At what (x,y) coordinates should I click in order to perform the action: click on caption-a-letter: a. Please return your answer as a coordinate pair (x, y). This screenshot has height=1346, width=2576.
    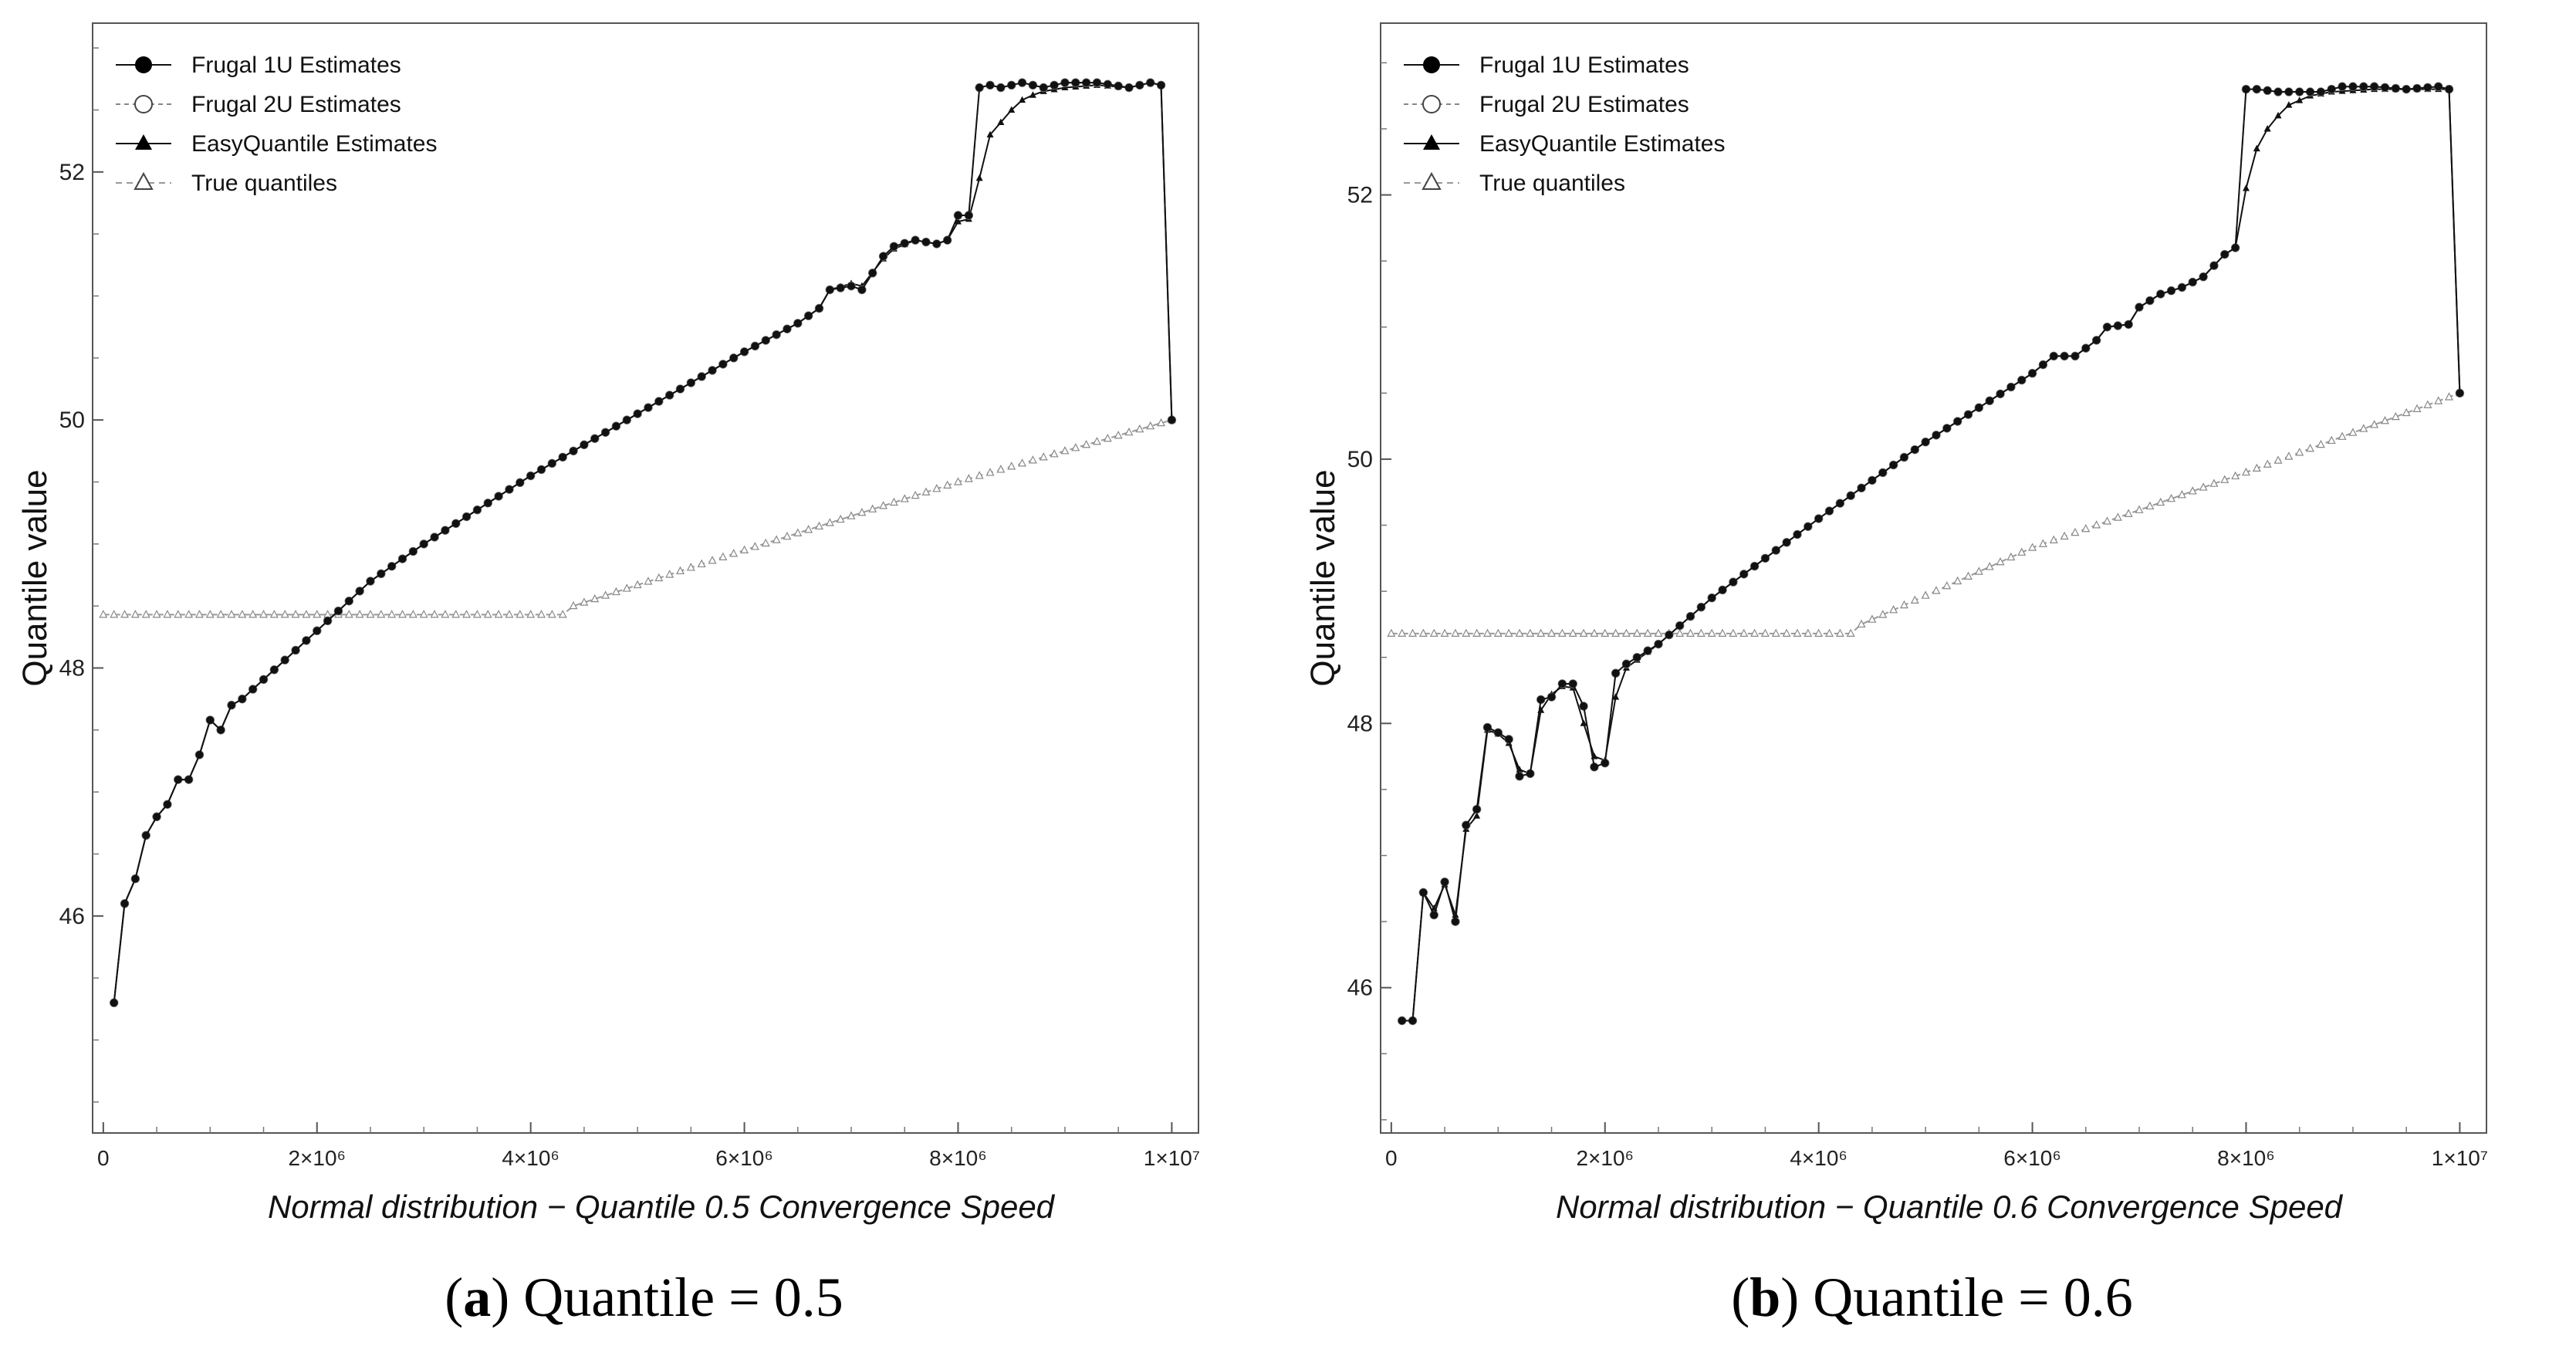
    Looking at the image, I should click on (477, 1297).